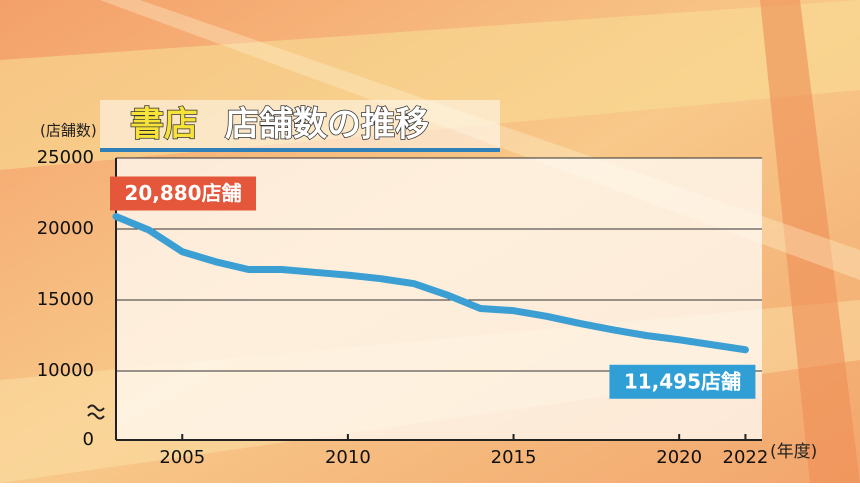 Image resolution: width=860 pixels, height=487 pixels. I want to click on x-tick-label: 2020, so click(679, 457).